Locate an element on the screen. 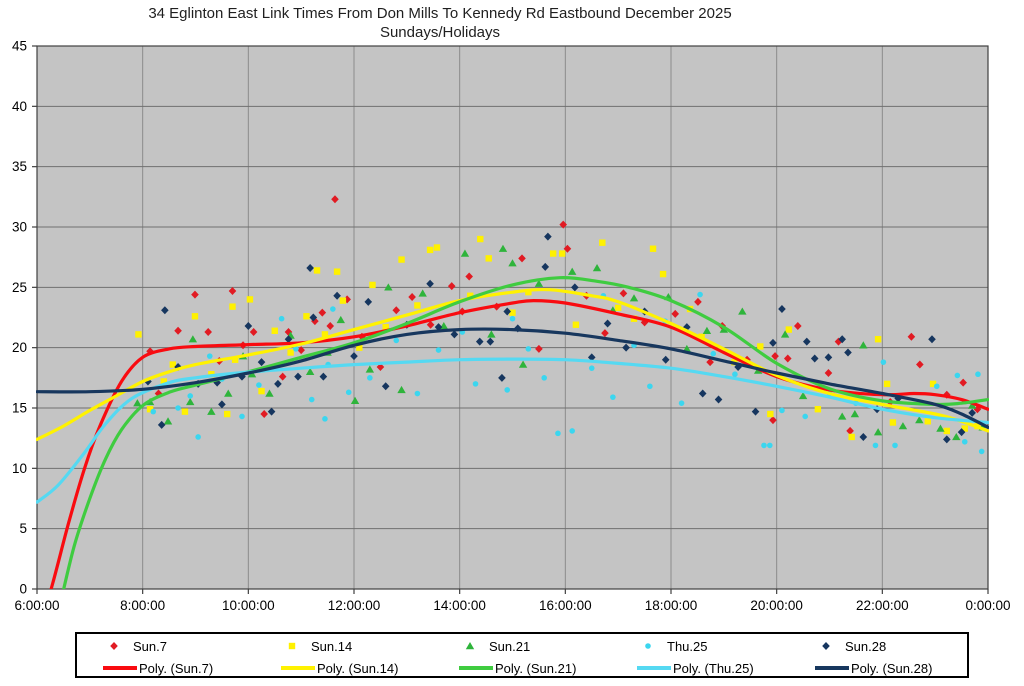 This screenshot has height=686, width=1024. y-axis-tick-label: 40 is located at coordinates (19, 106).